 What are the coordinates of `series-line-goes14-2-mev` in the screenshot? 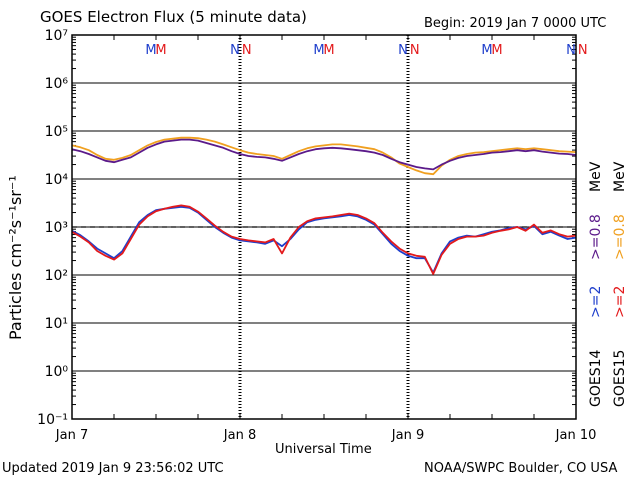 It's located at (324, 239).